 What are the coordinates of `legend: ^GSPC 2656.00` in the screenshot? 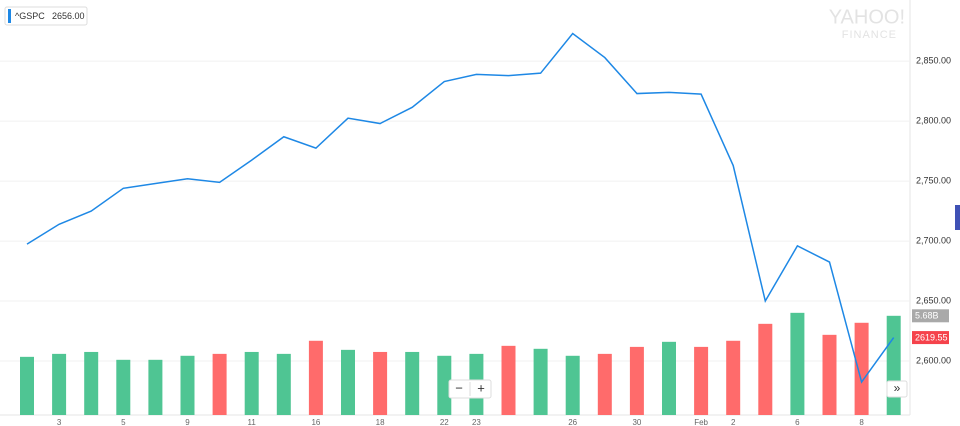 It's located at (46, 16).